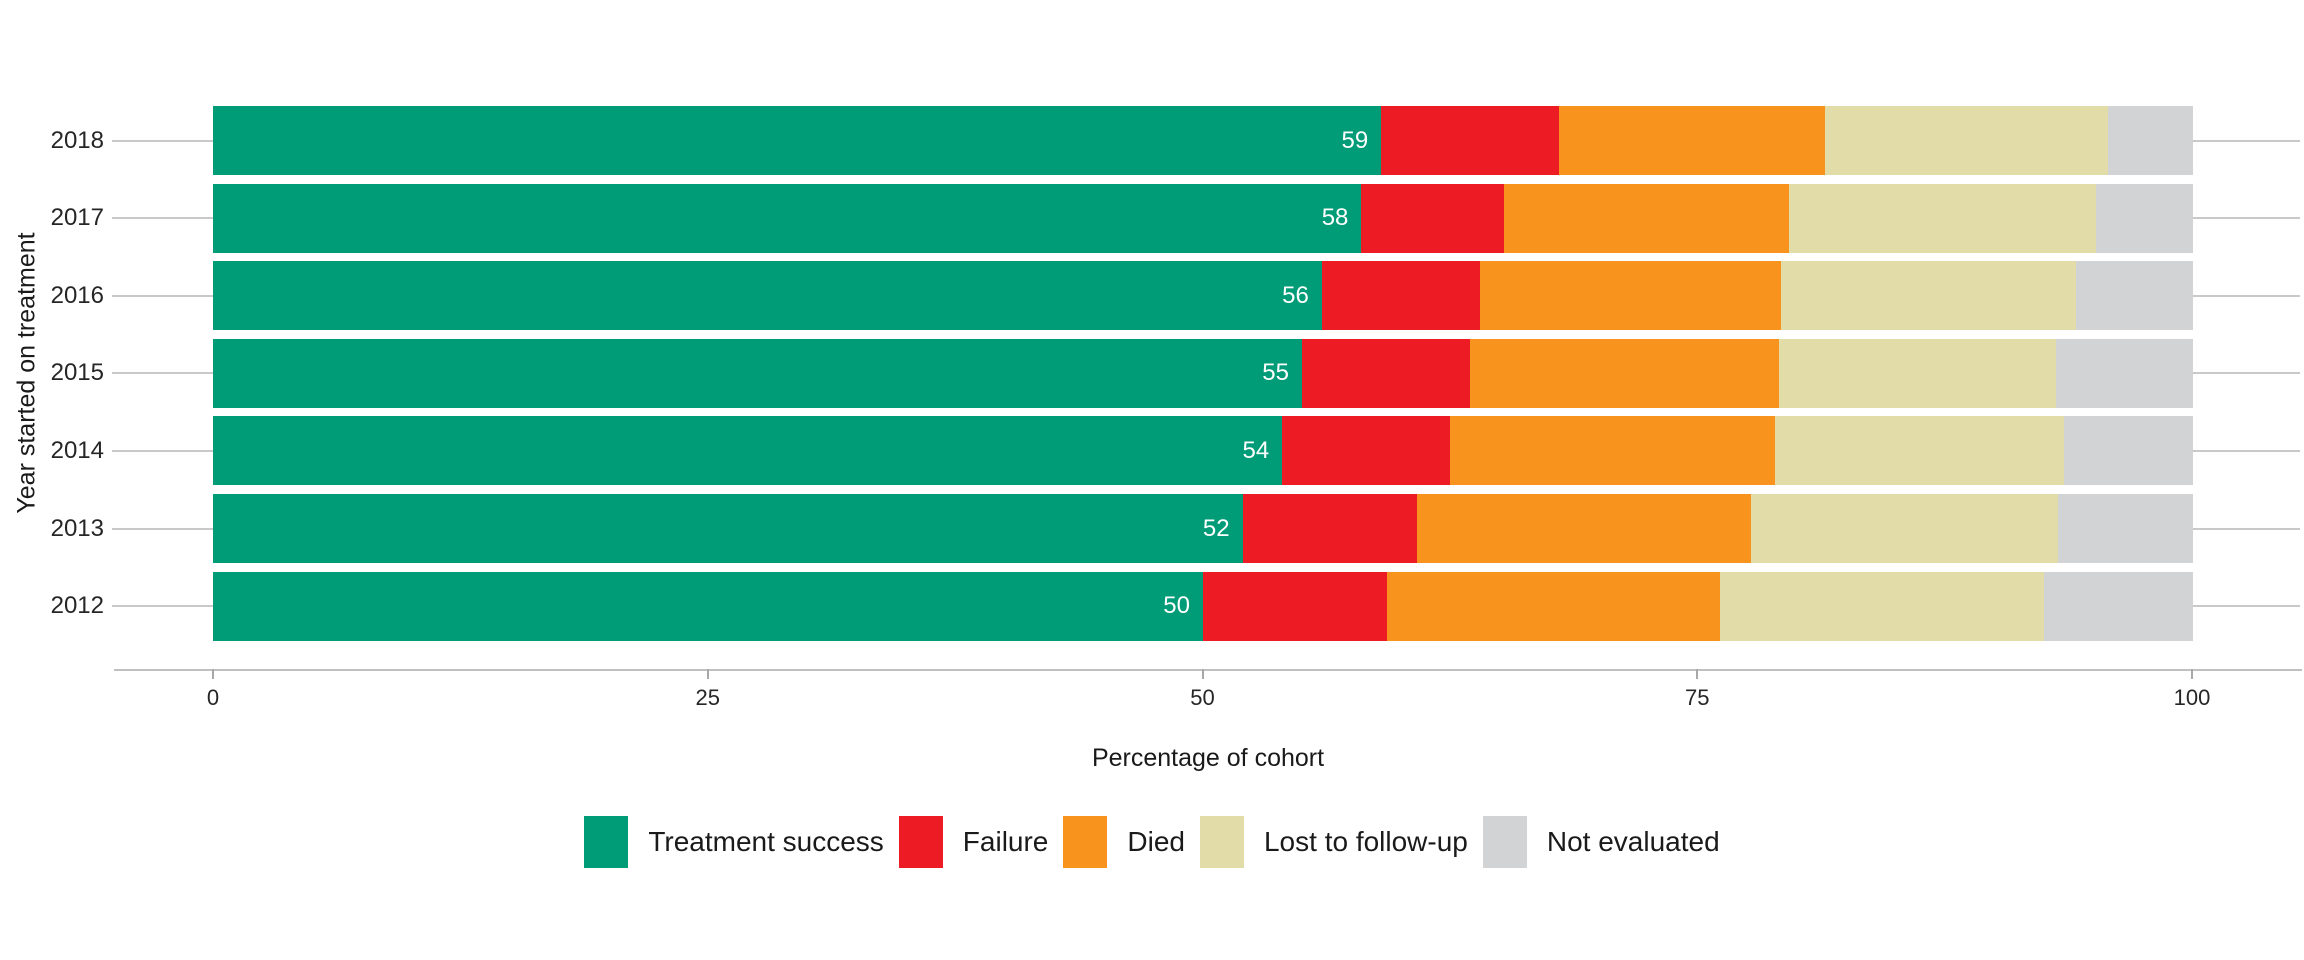  I want to click on legend-item-failure: Failure, so click(973, 842).